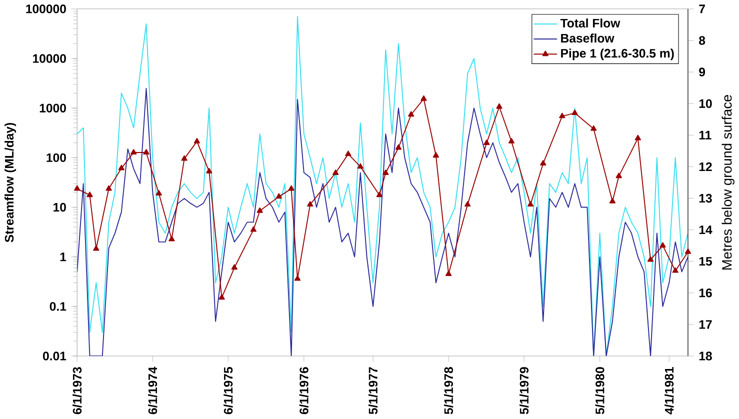 The image size is (739, 419). What do you see at coordinates (590, 23) in the screenshot?
I see `legend-label: Total Flow` at bounding box center [590, 23].